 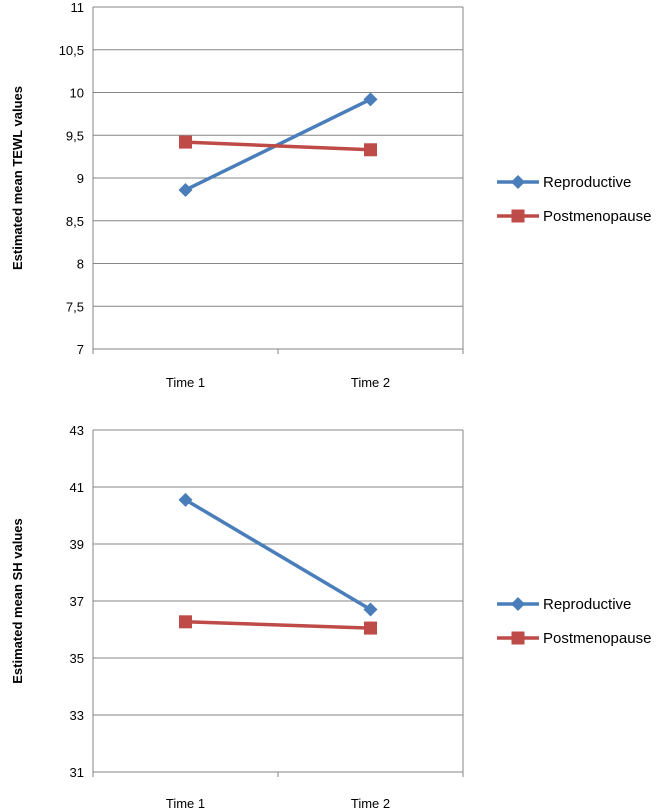 I want to click on y-tick-label: 7,5, so click(x=75, y=306).